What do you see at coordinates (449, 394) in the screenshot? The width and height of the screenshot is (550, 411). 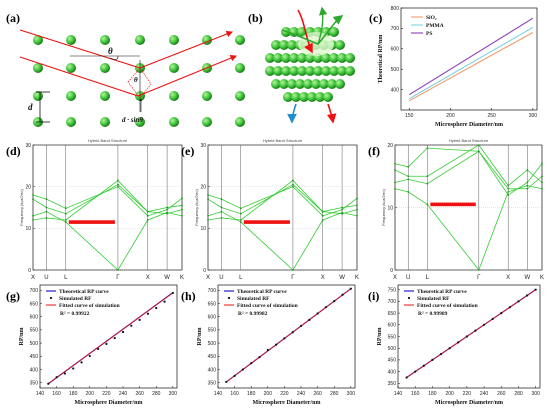 I see `x-tick-label: 200` at bounding box center [449, 394].